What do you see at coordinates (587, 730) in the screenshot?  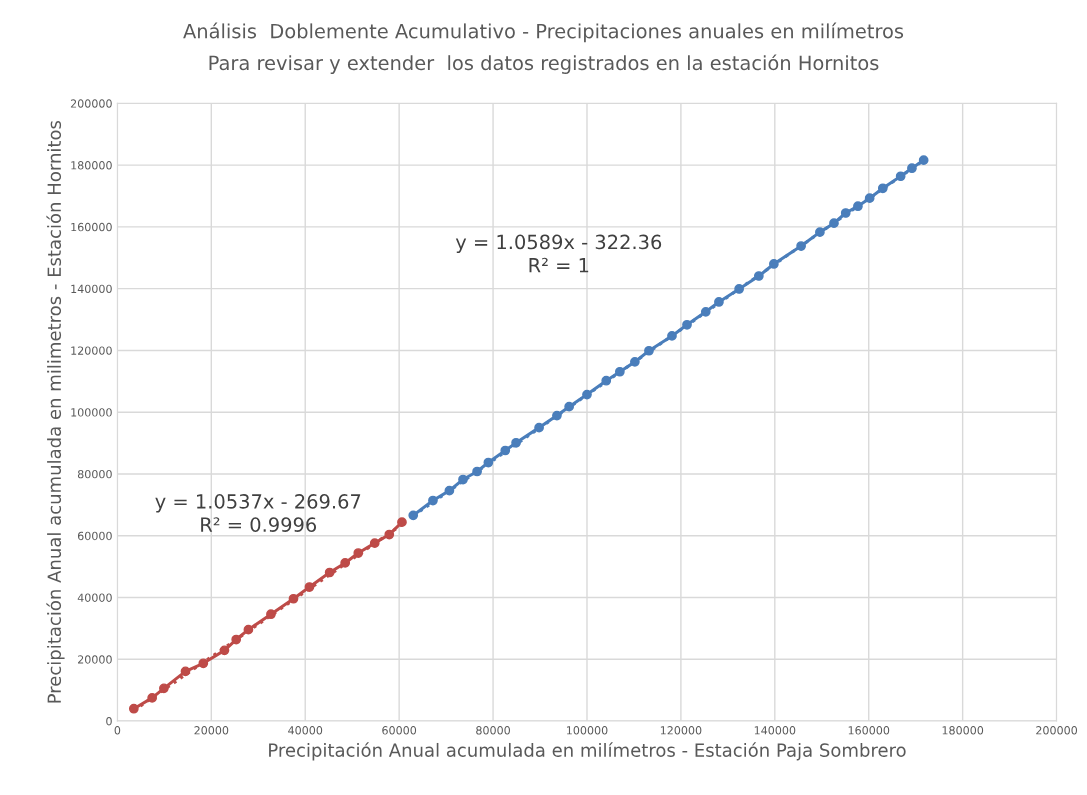 I see `x-tick-label: 100000` at bounding box center [587, 730].